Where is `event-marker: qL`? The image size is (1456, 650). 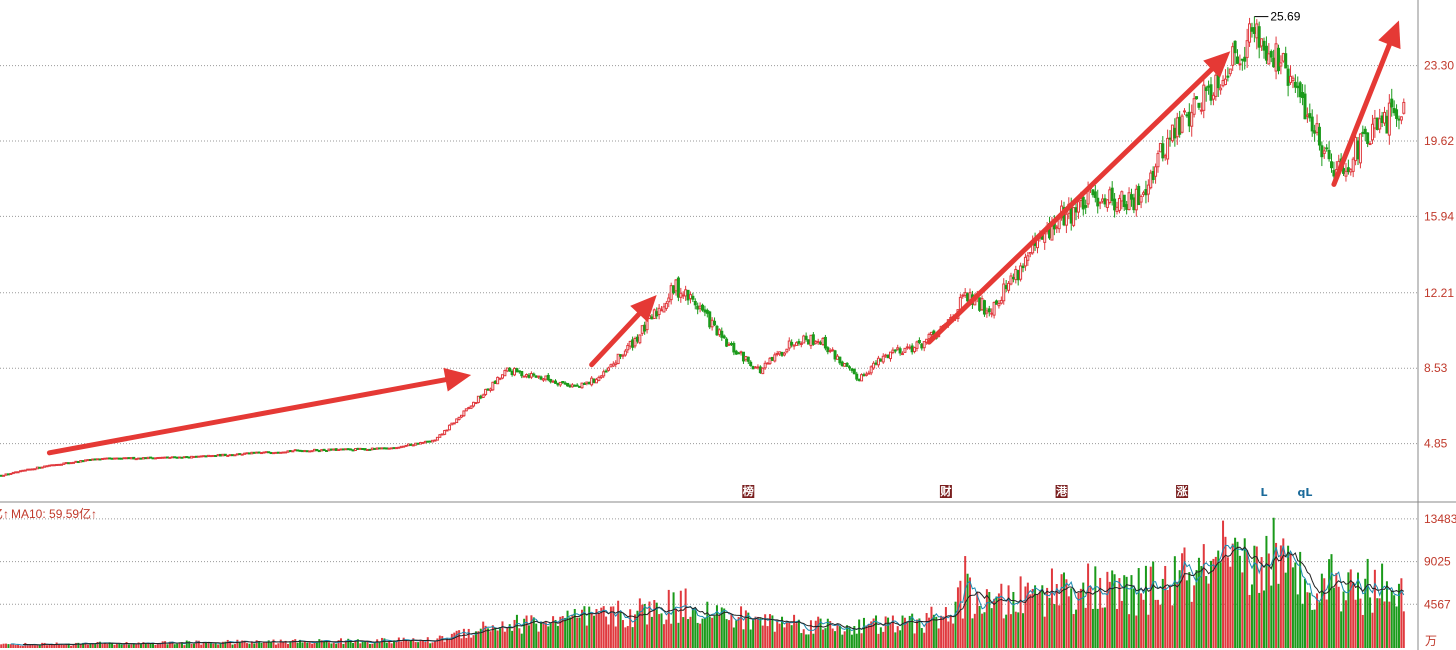
event-marker: qL is located at coordinates (1305, 492).